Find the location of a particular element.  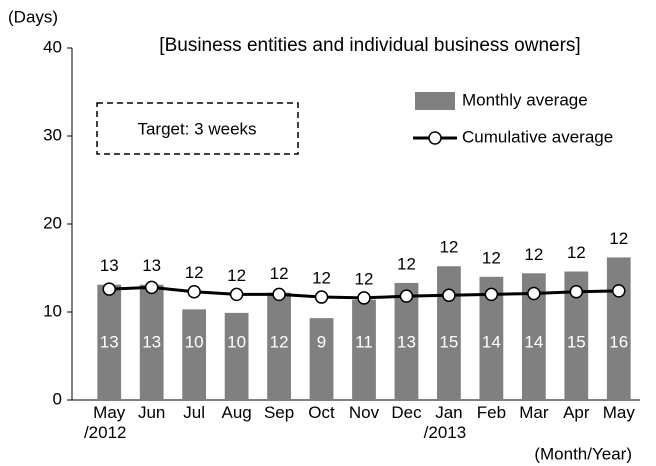

x-tick-label: Jan/2013 is located at coordinates (445, 422).